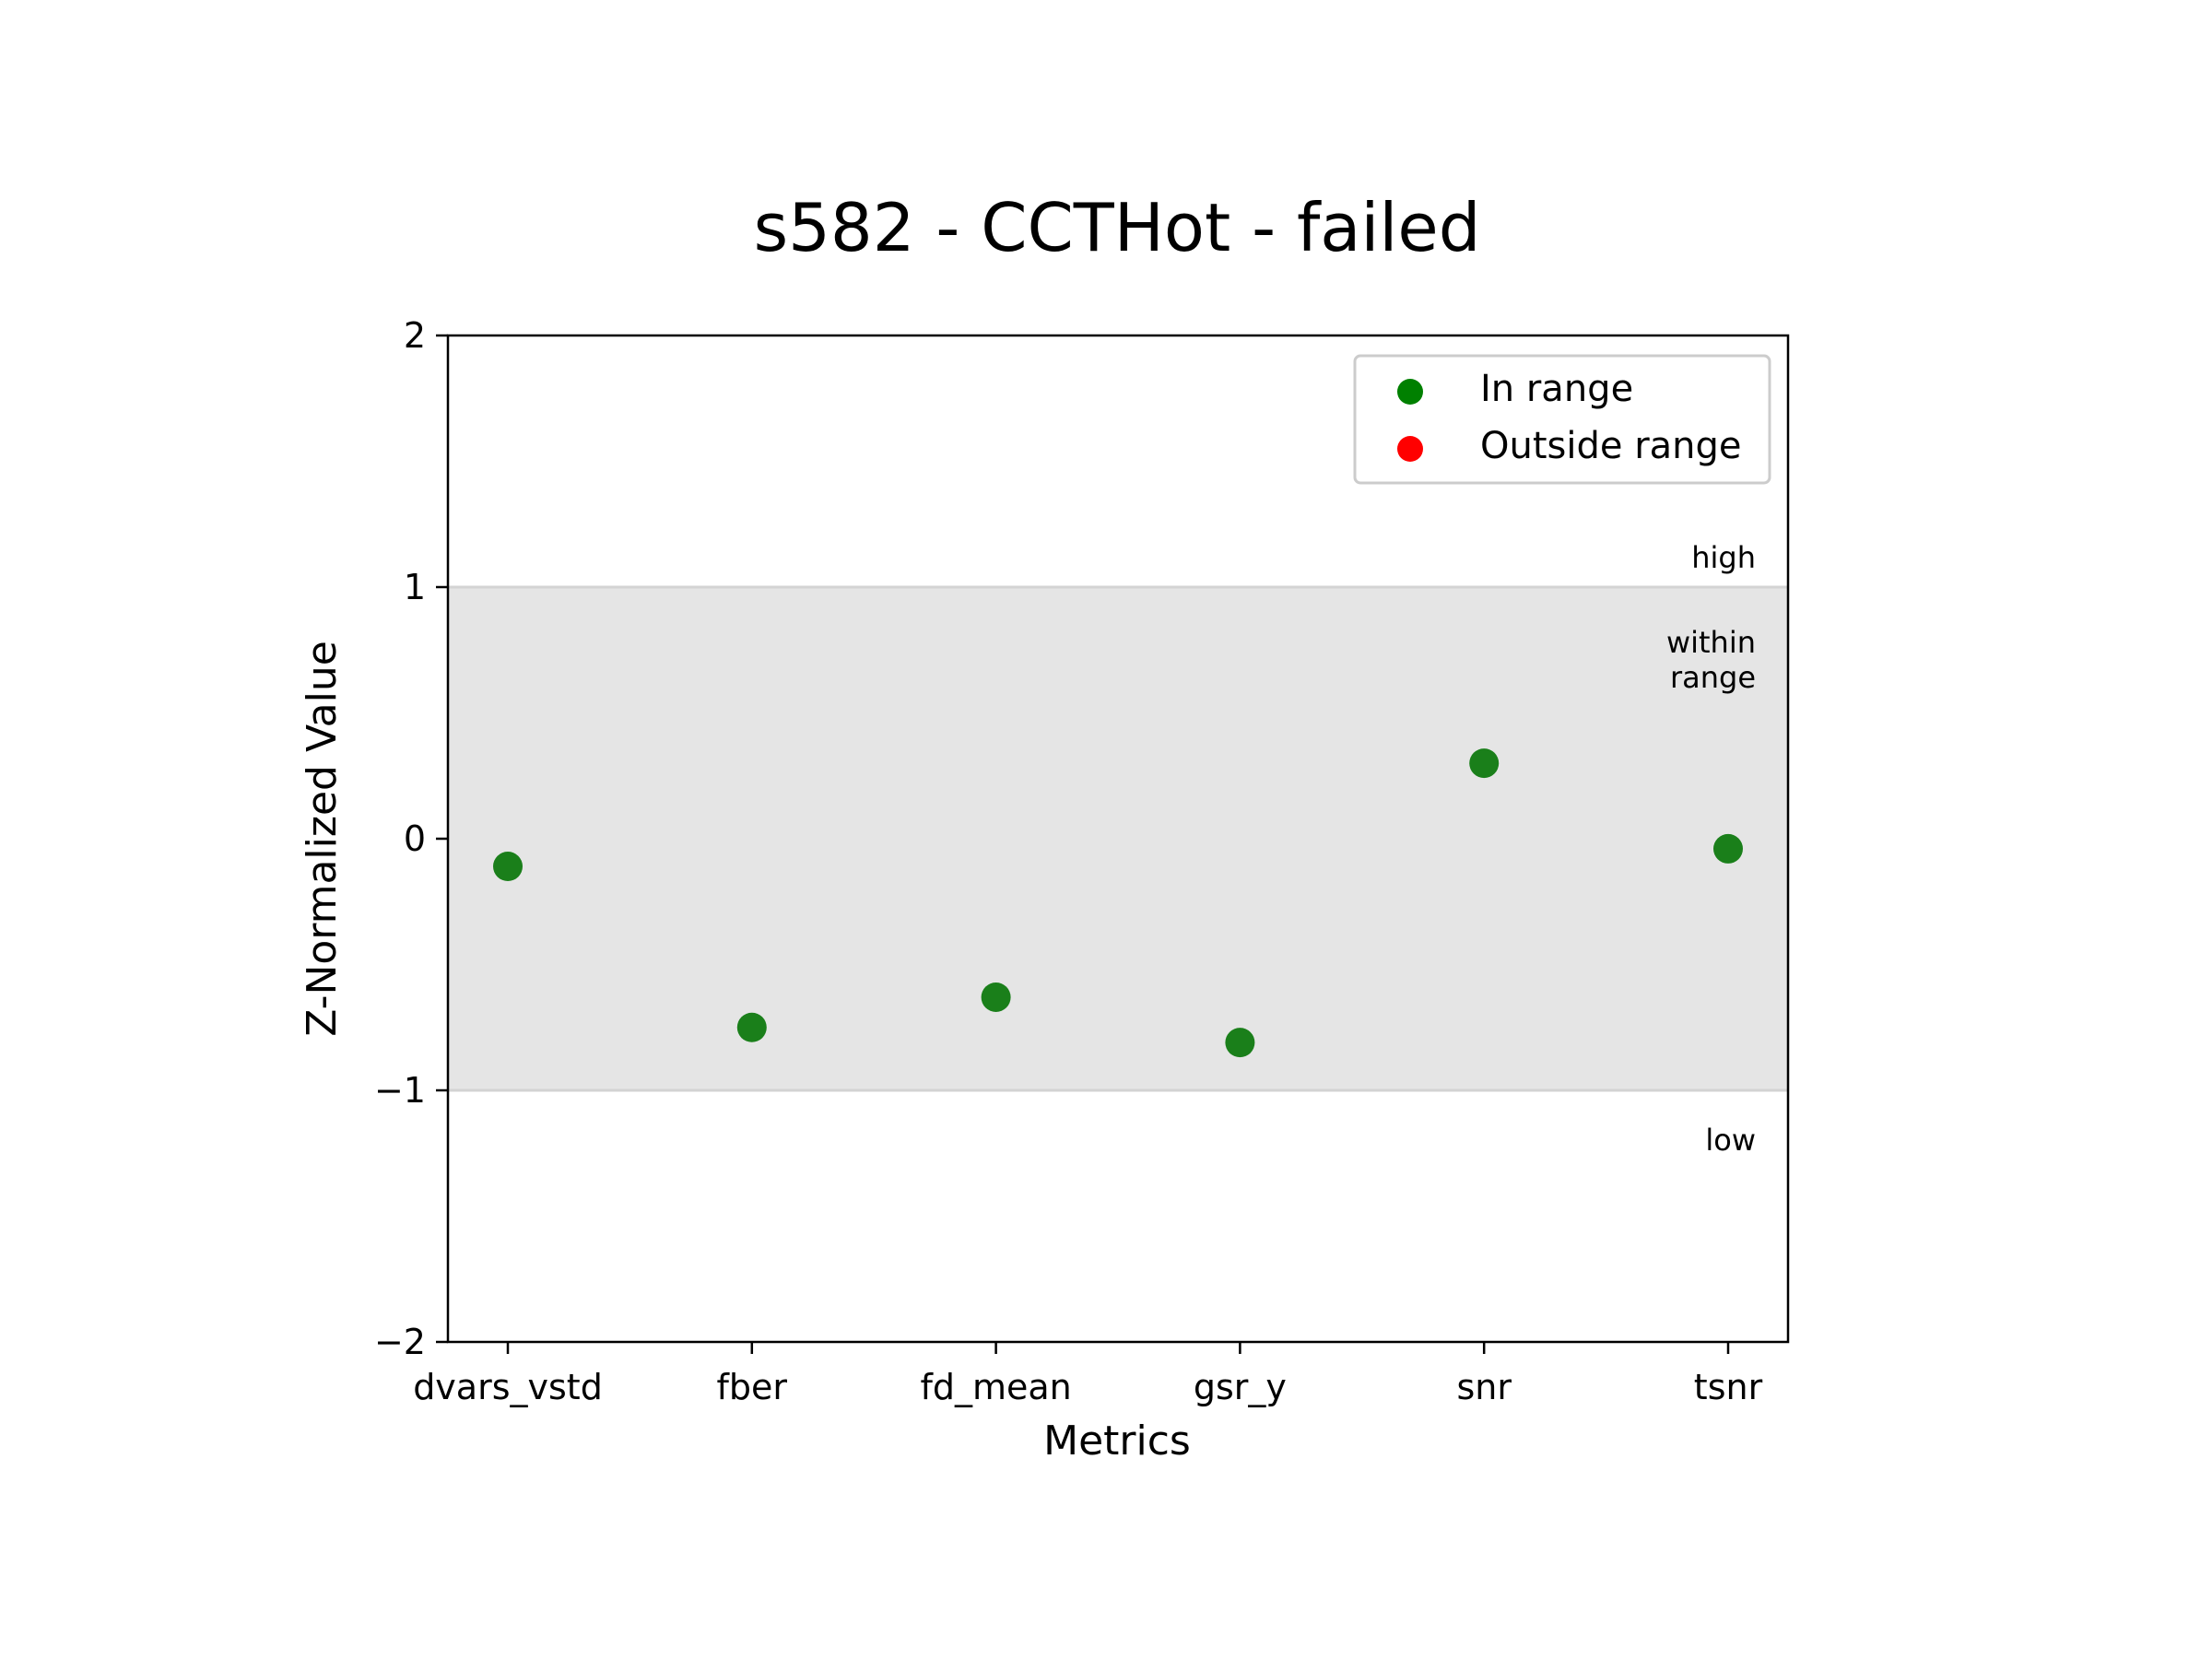  Describe the element at coordinates (1240, 1387) in the screenshot. I see `x-tick-label: gsr_y` at that location.